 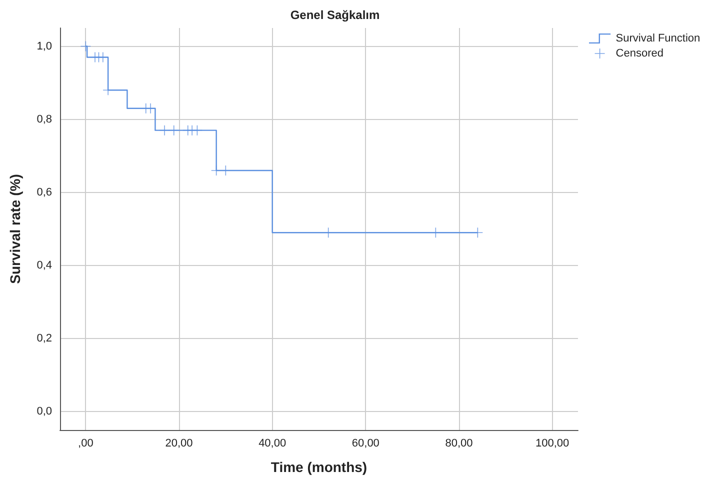 I want to click on x-tick-label: 60,00, so click(x=366, y=444).